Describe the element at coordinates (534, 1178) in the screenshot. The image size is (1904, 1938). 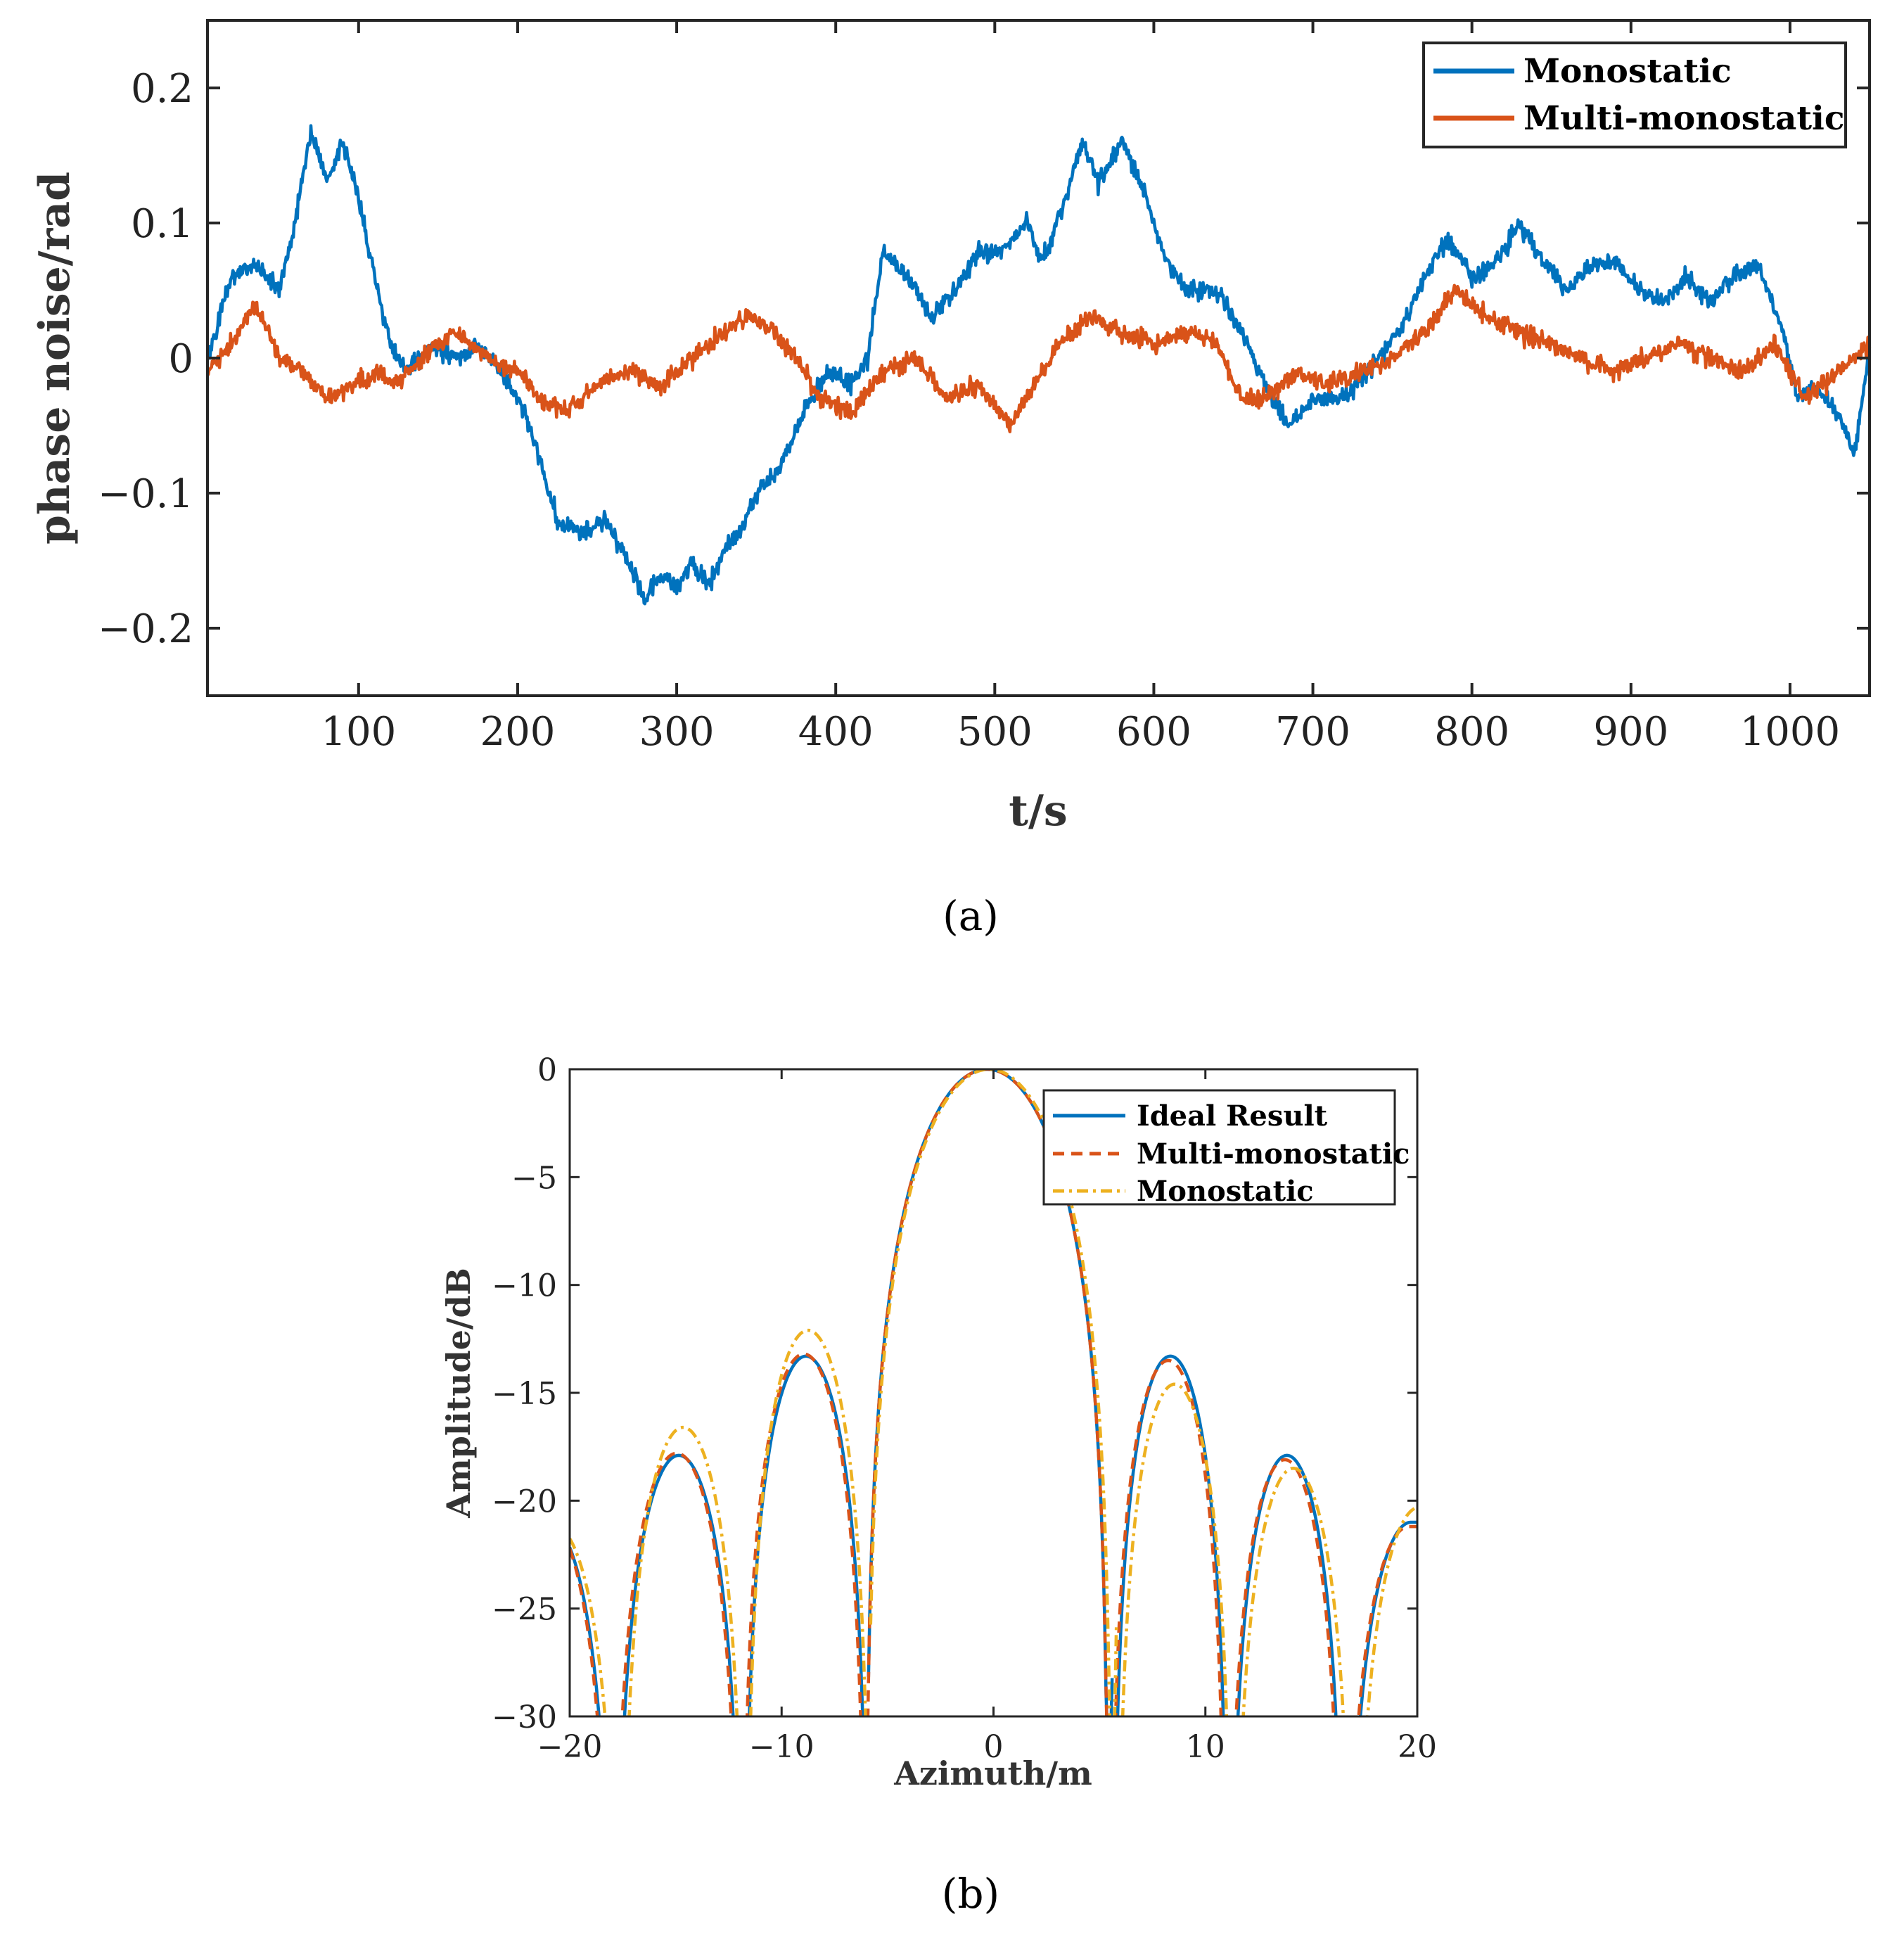
I see `y-tick-label: −5` at that location.